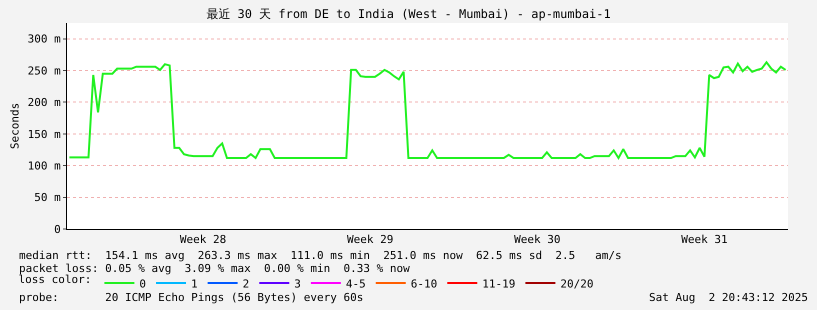 The width and height of the screenshot is (817, 310). What do you see at coordinates (15, 126) in the screenshot?
I see `y-axis-title: Seconds` at bounding box center [15, 126].